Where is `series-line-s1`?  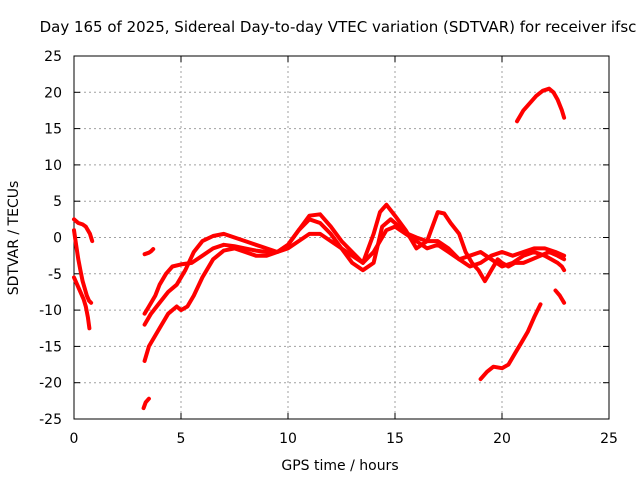
series-line-s1 is located at coordinates (83, 230).